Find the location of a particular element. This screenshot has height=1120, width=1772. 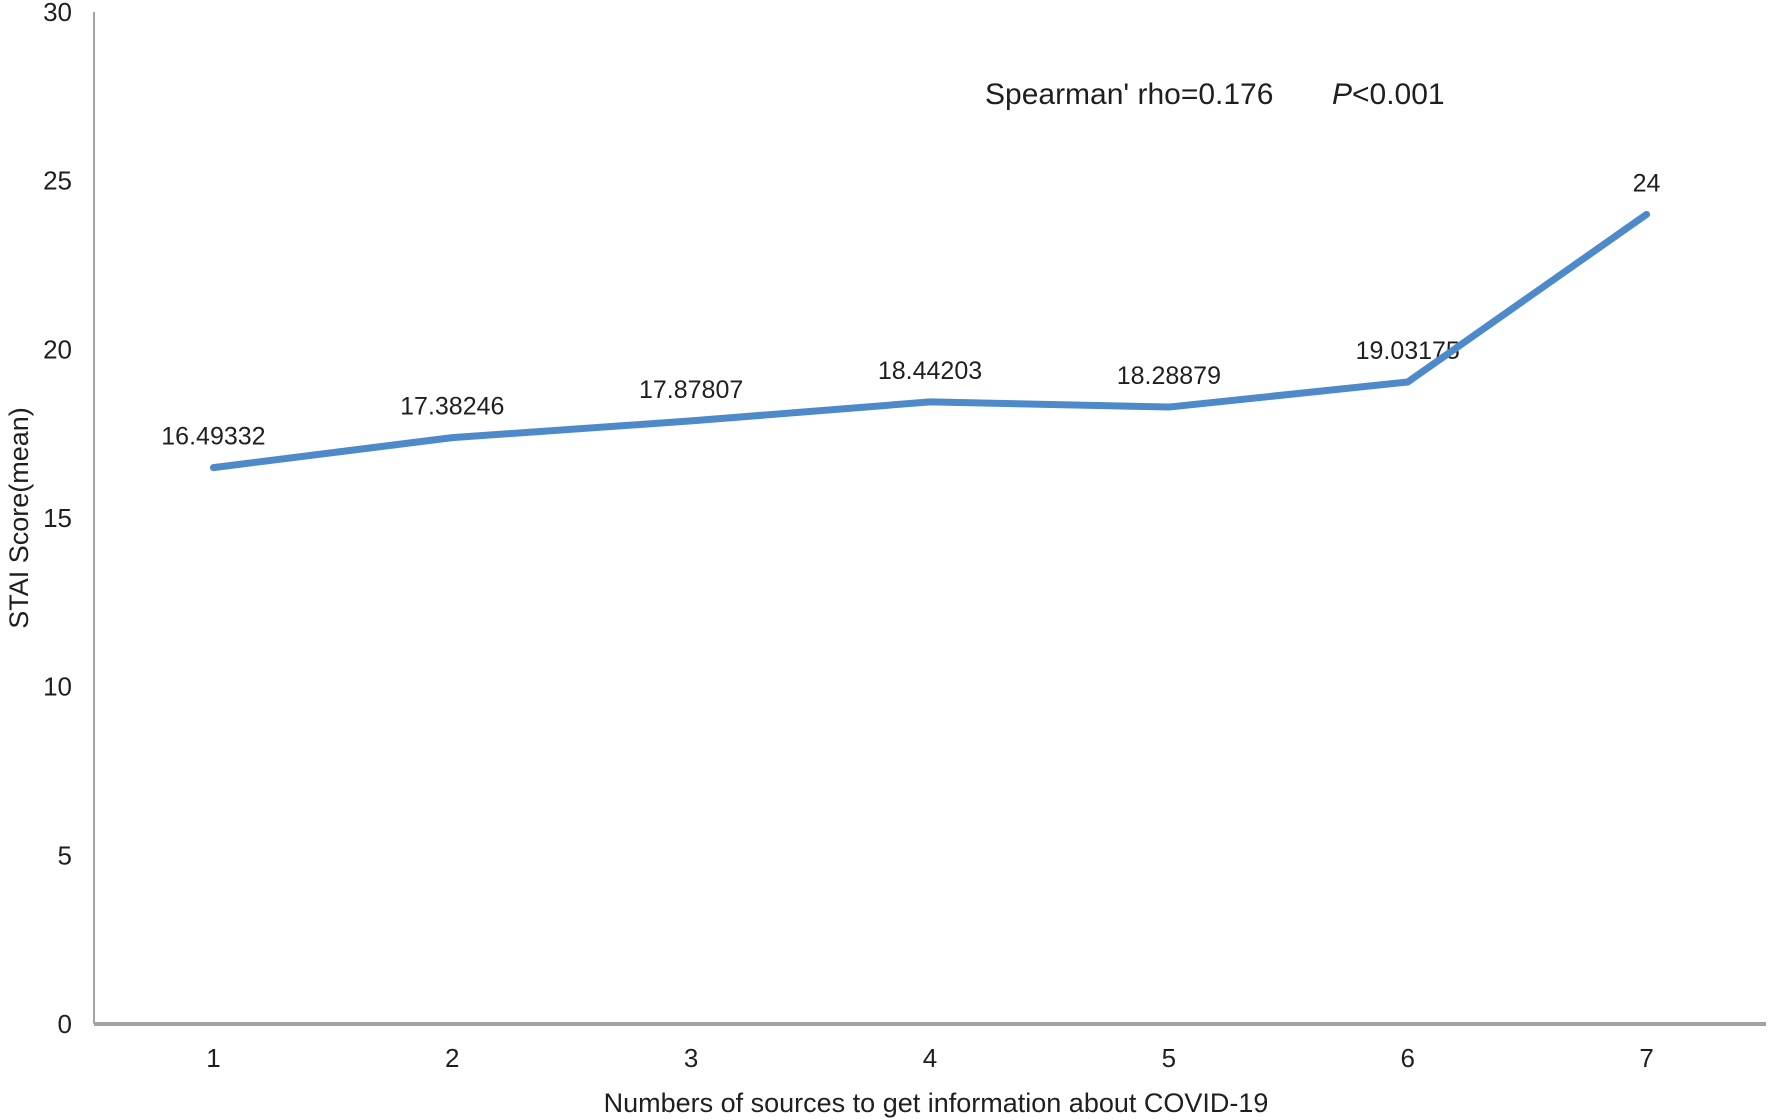

x-tick-label: 1 is located at coordinates (213, 1058).